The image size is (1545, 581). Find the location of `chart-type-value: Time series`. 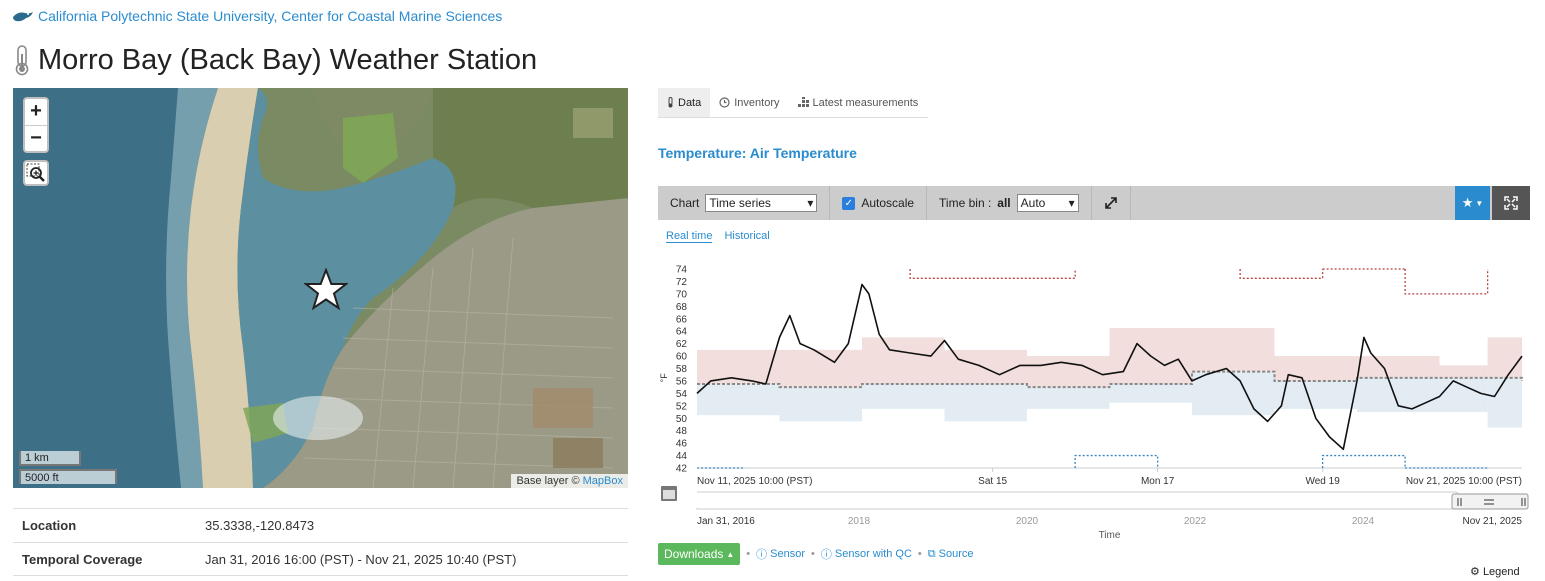

chart-type-value: Time series is located at coordinates (740, 203).